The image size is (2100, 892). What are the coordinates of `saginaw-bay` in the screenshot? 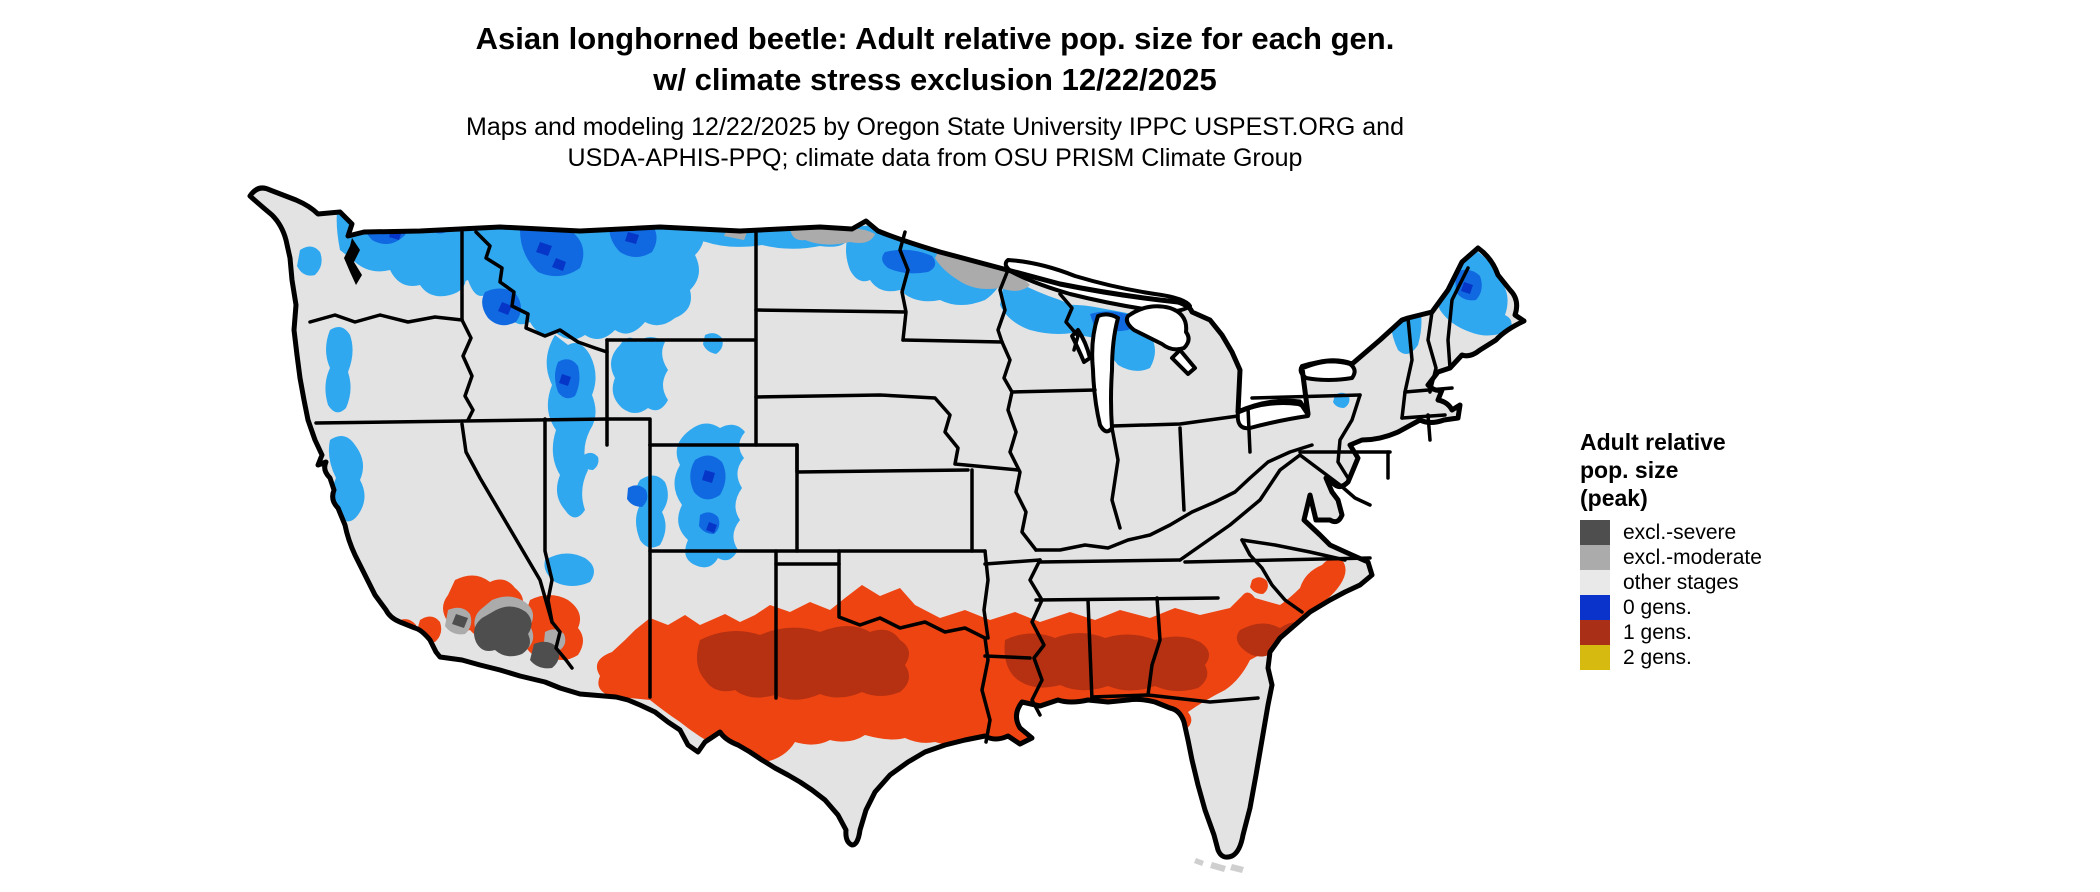 It's located at (1183, 362).